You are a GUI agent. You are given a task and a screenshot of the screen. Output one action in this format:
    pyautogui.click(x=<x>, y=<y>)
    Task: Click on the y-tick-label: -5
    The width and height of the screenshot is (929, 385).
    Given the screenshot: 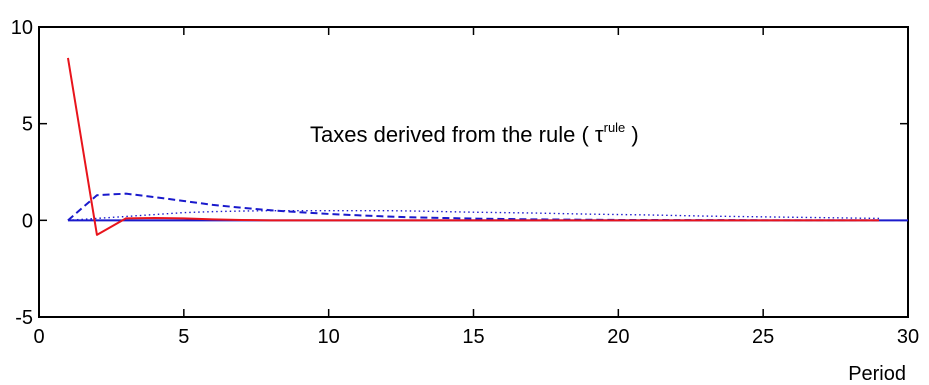 What is the action you would take?
    pyautogui.click(x=24, y=318)
    